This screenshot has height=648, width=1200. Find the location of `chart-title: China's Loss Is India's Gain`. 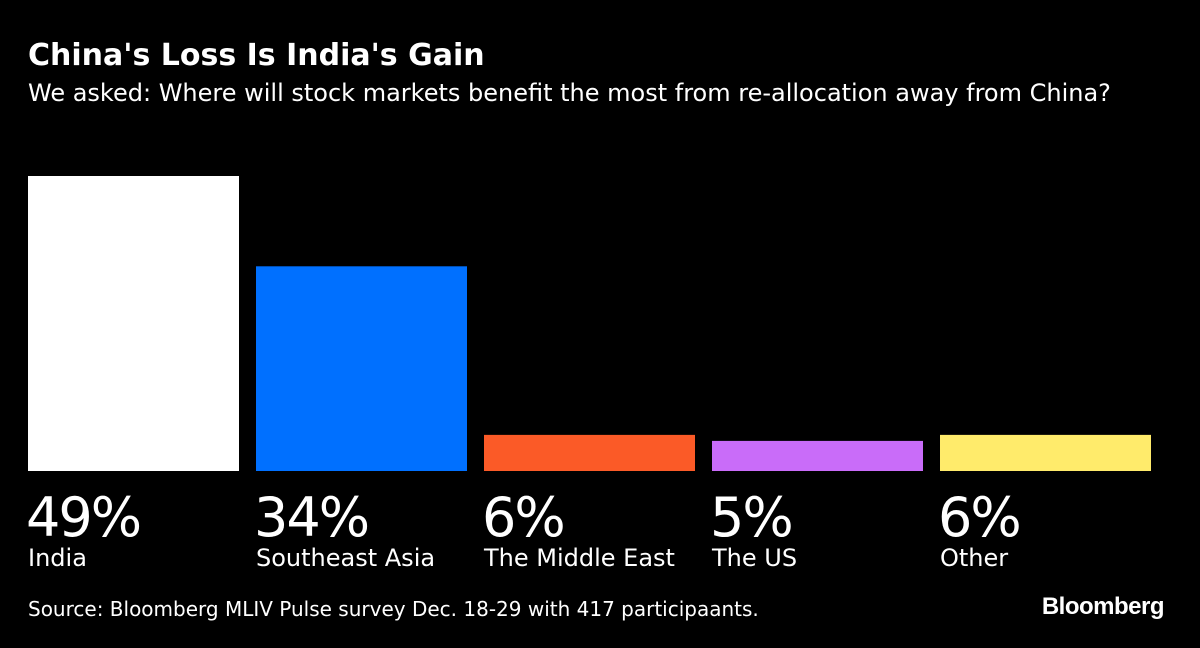

chart-title: China's Loss Is India's Gain is located at coordinates (256, 55).